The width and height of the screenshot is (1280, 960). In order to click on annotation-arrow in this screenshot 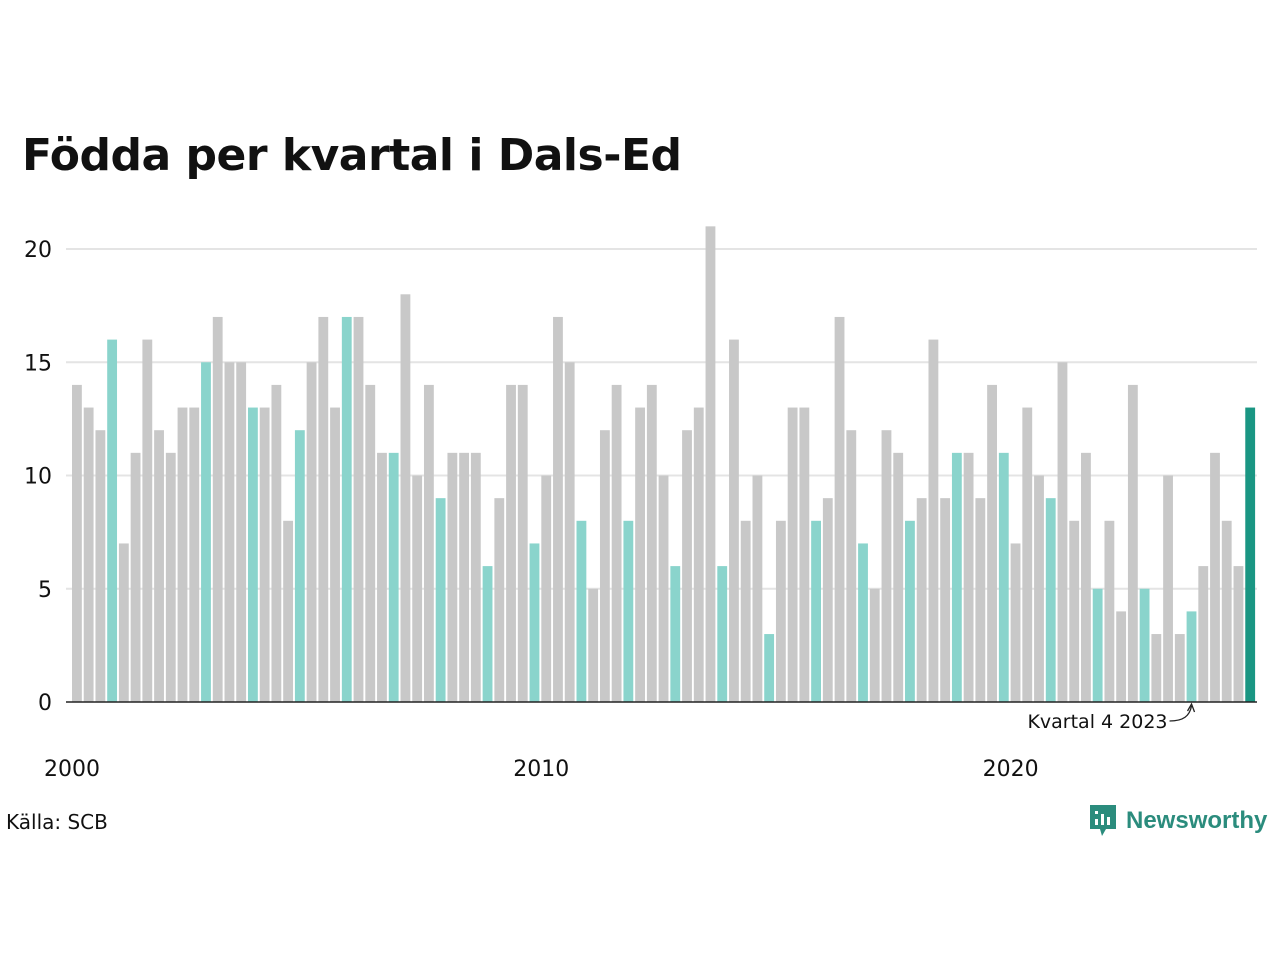, I will do `click(1181, 713)`.